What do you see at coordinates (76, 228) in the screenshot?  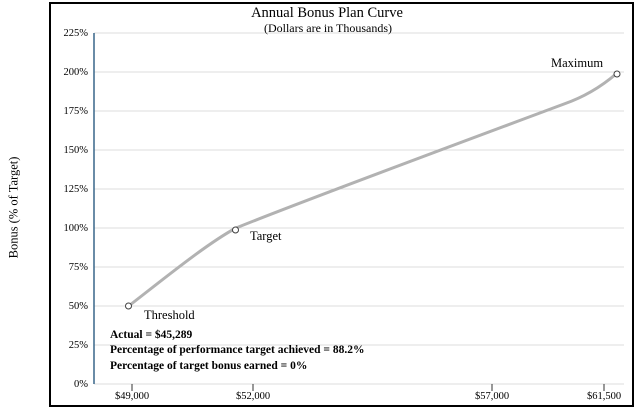 I see `y-tick-label: 100%` at bounding box center [76, 228].